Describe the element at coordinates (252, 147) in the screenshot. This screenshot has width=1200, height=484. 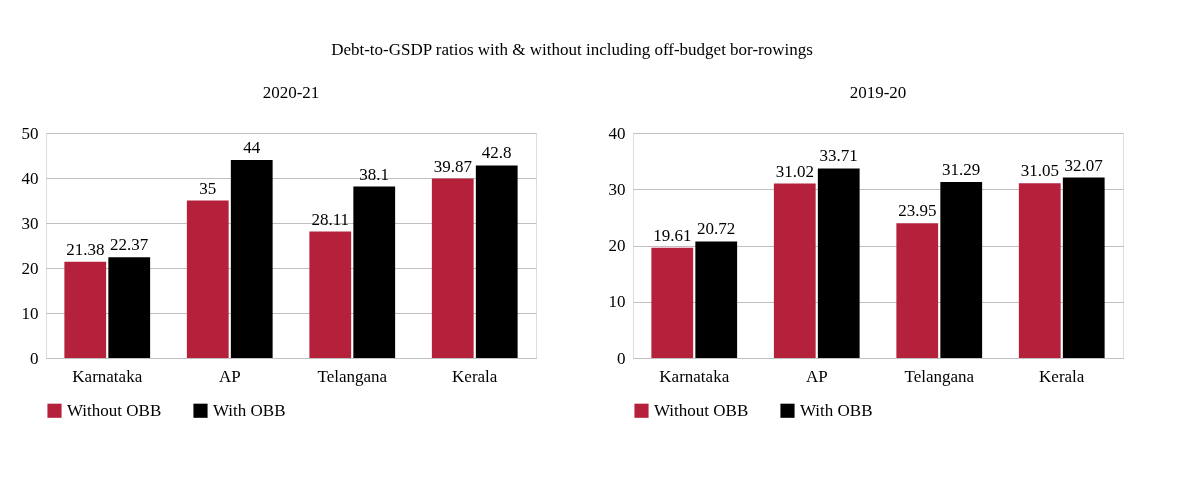
I see `data-label: 44` at that location.